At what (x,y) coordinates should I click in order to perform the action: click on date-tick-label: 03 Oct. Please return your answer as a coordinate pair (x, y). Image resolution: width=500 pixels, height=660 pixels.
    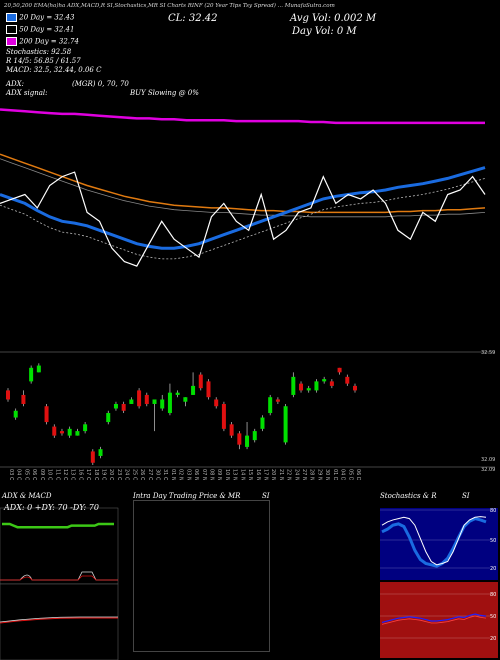
    Looking at the image, I should click on (11, 474).